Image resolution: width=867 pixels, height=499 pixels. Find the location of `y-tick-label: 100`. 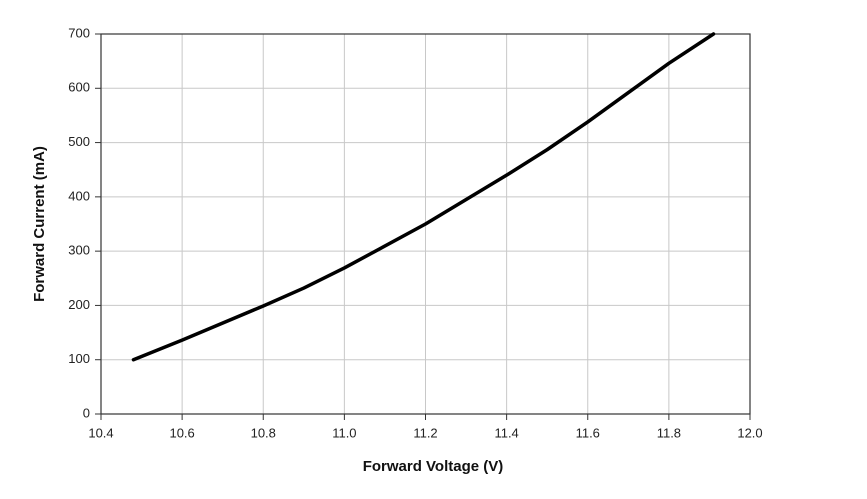

y-tick-label: 100 is located at coordinates (79, 358).